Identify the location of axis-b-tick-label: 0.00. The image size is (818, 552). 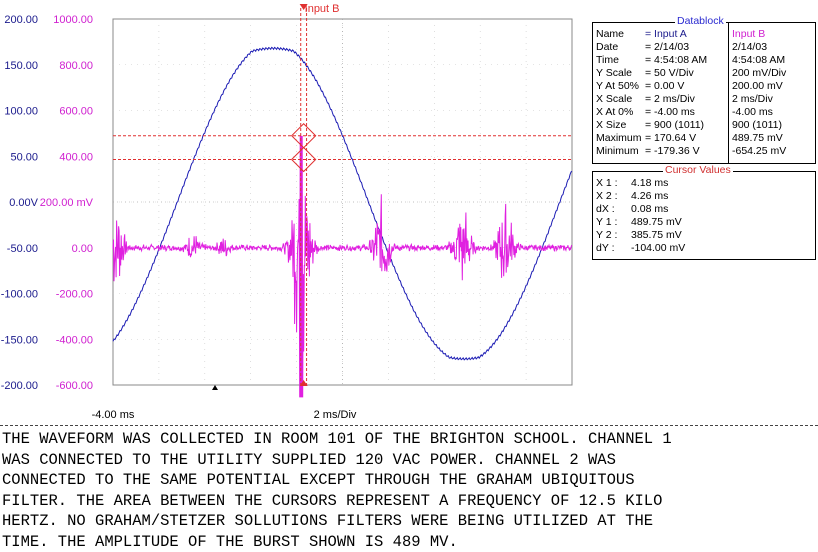
(82, 249).